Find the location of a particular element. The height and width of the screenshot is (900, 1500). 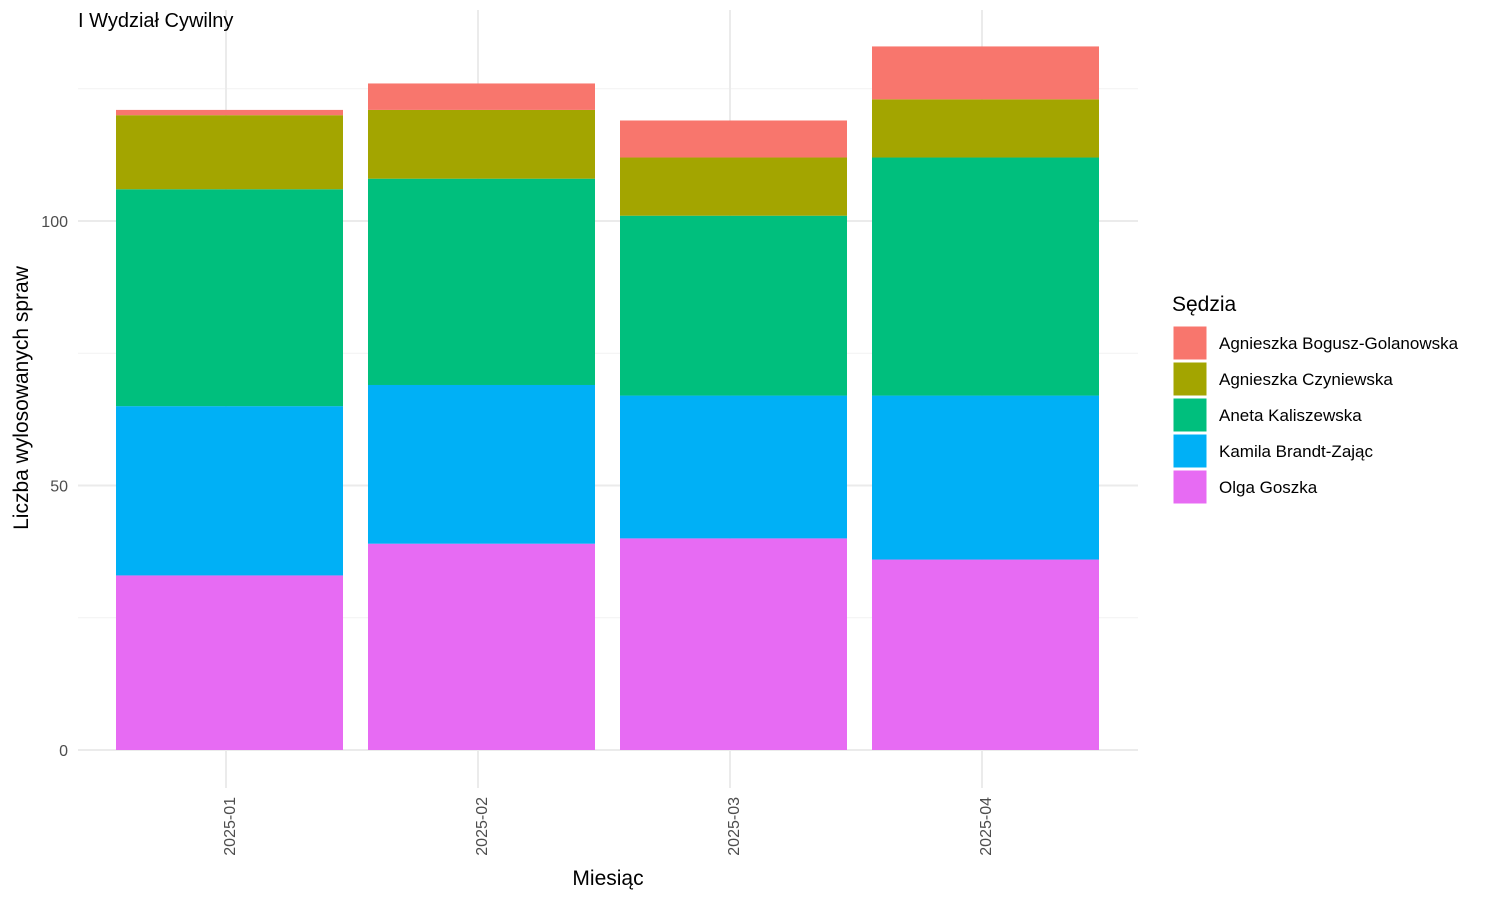

x-axis-ticks: 2025-01 2025-02 2025-03 2025-04 is located at coordinates (608, 826).